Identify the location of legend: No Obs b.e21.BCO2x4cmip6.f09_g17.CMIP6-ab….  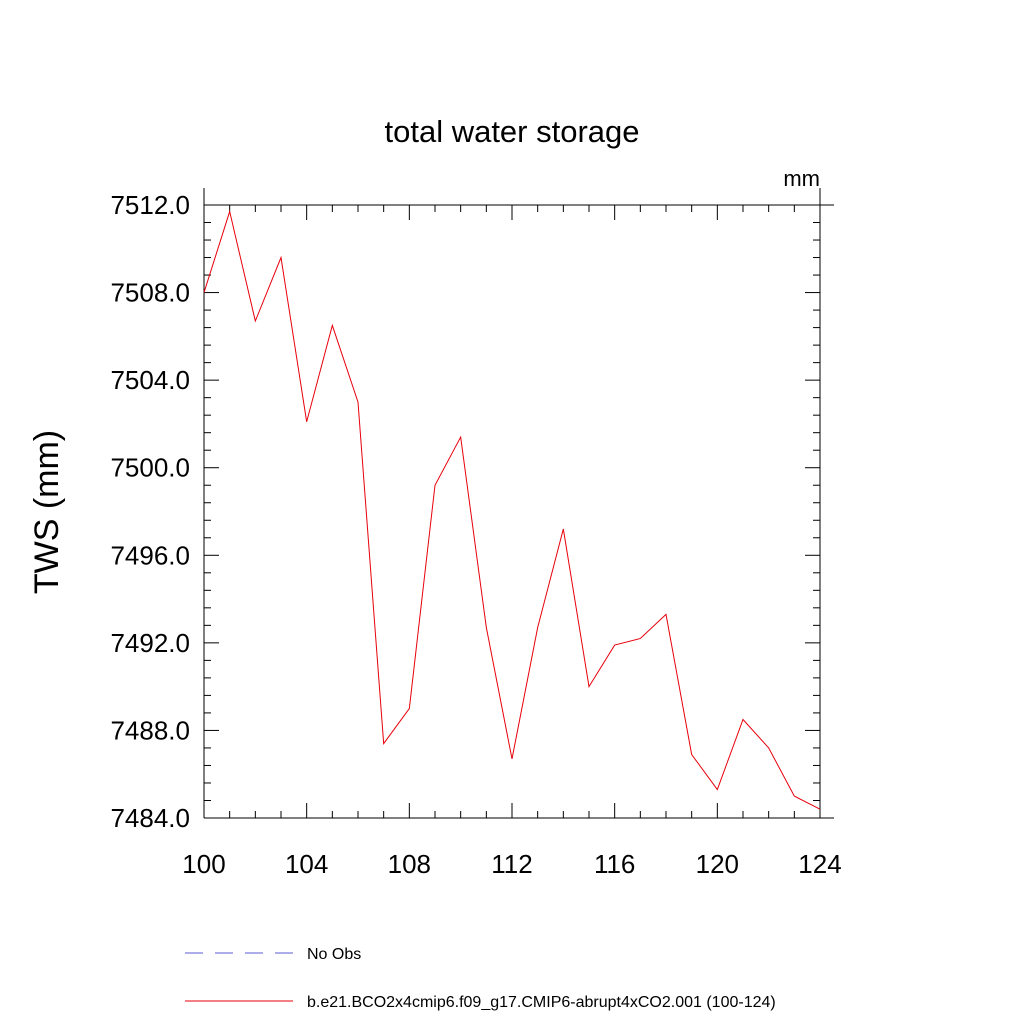
(480, 978).